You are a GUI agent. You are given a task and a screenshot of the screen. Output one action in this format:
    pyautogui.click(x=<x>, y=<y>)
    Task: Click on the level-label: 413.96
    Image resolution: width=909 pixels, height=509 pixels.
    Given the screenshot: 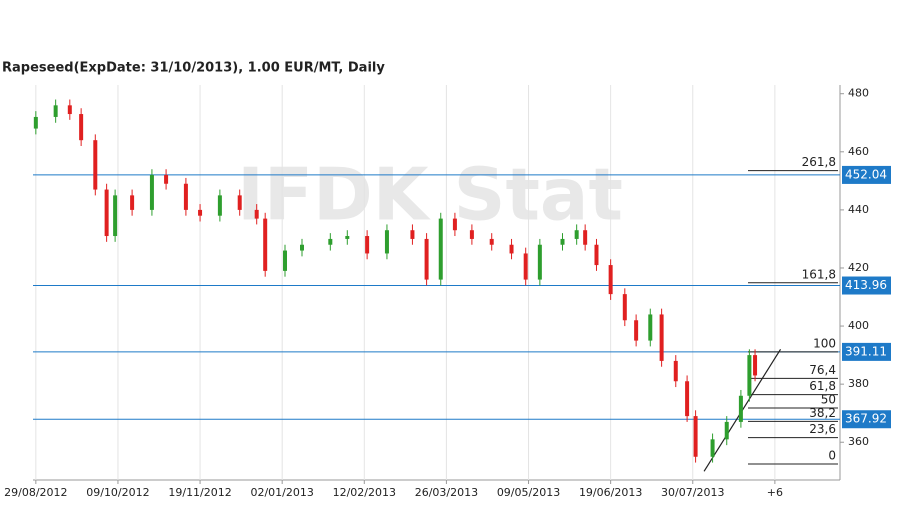 What is the action you would take?
    pyautogui.click(x=866, y=285)
    